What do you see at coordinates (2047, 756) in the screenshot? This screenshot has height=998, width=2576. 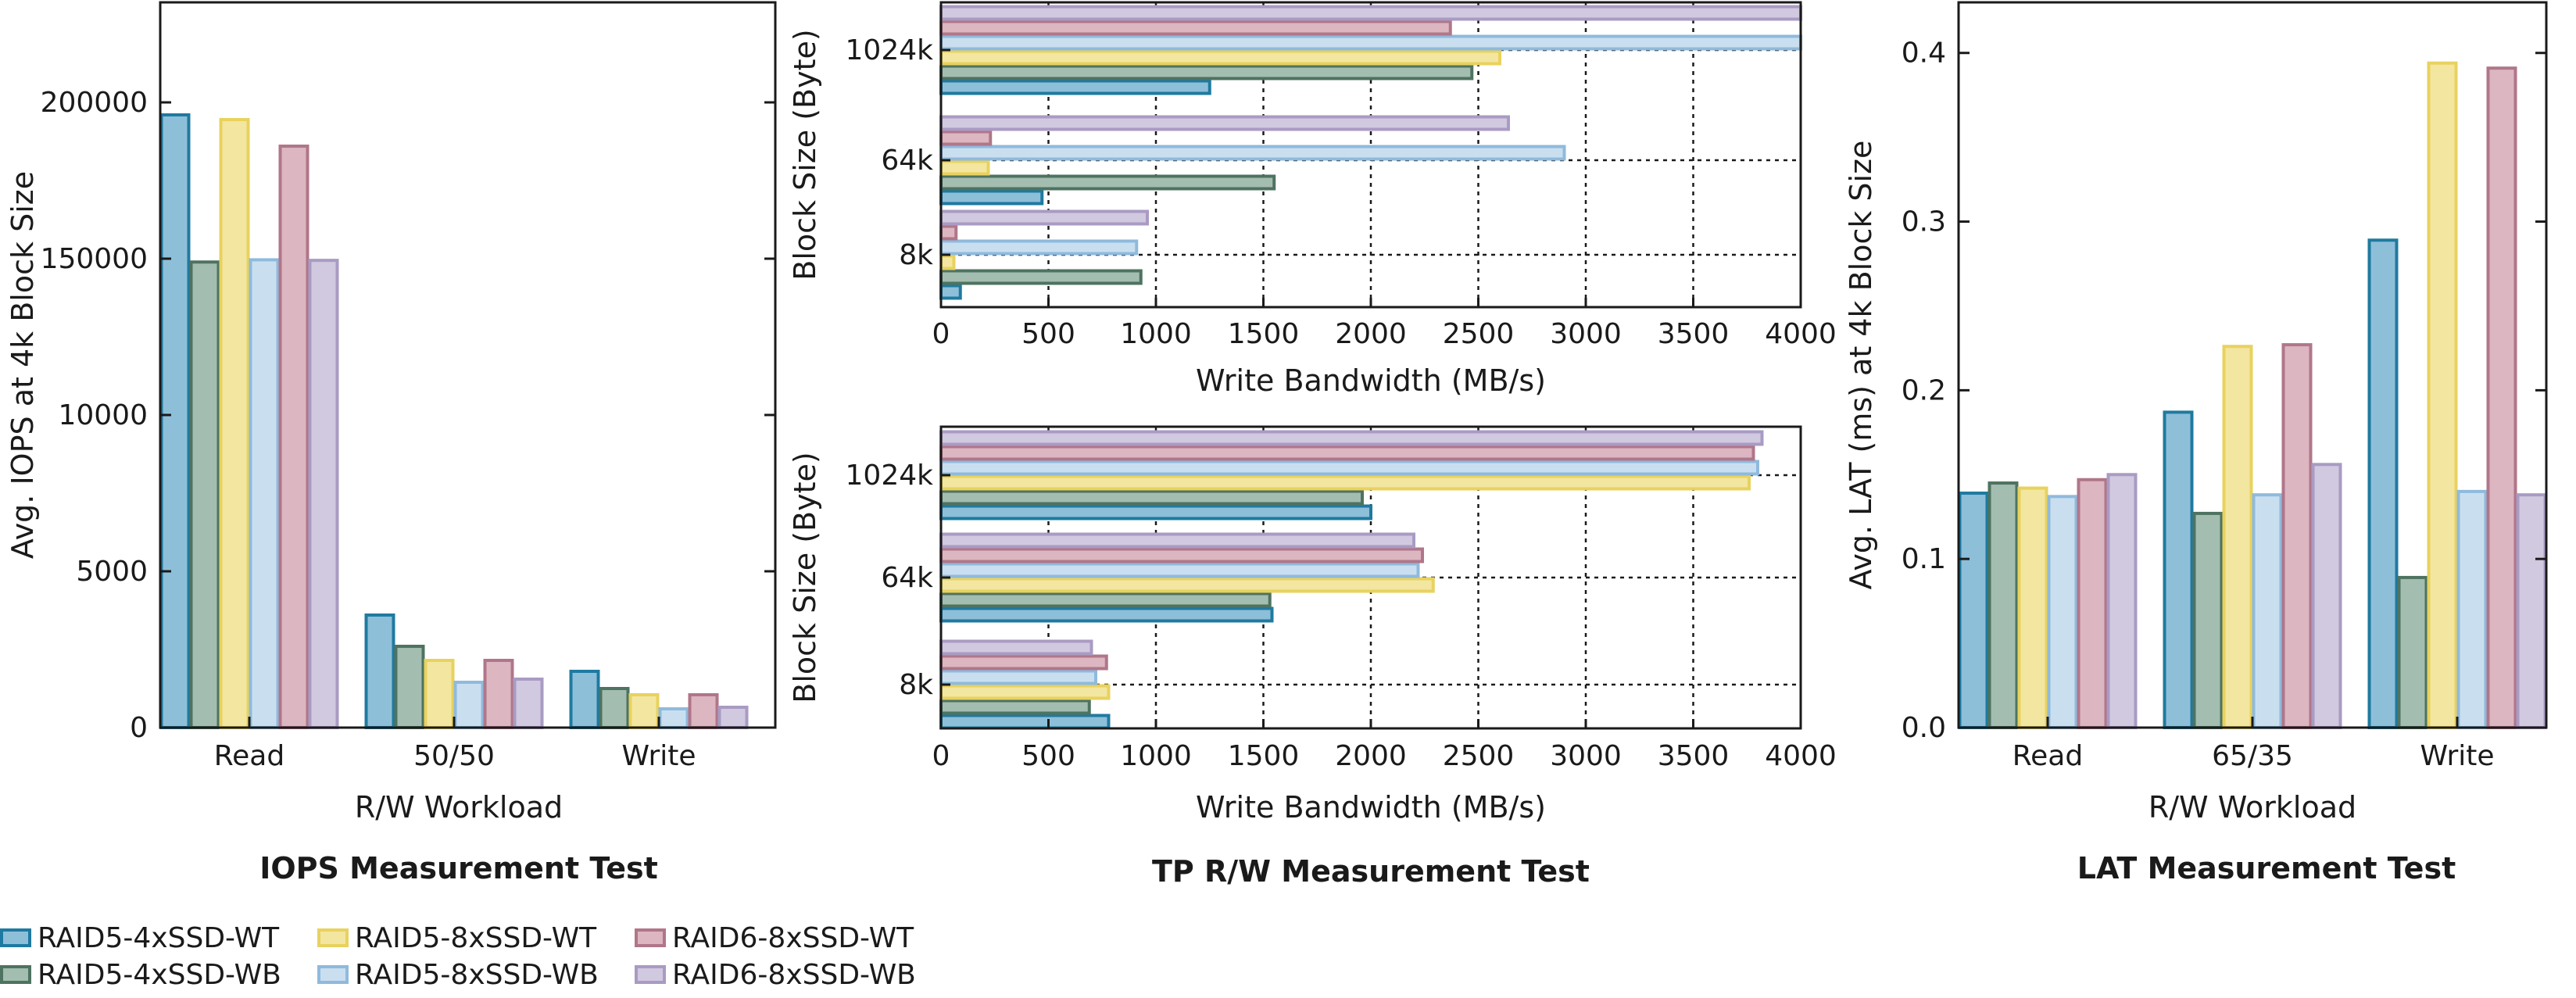 I see `lat-x-tick-label: Read` at bounding box center [2047, 756].